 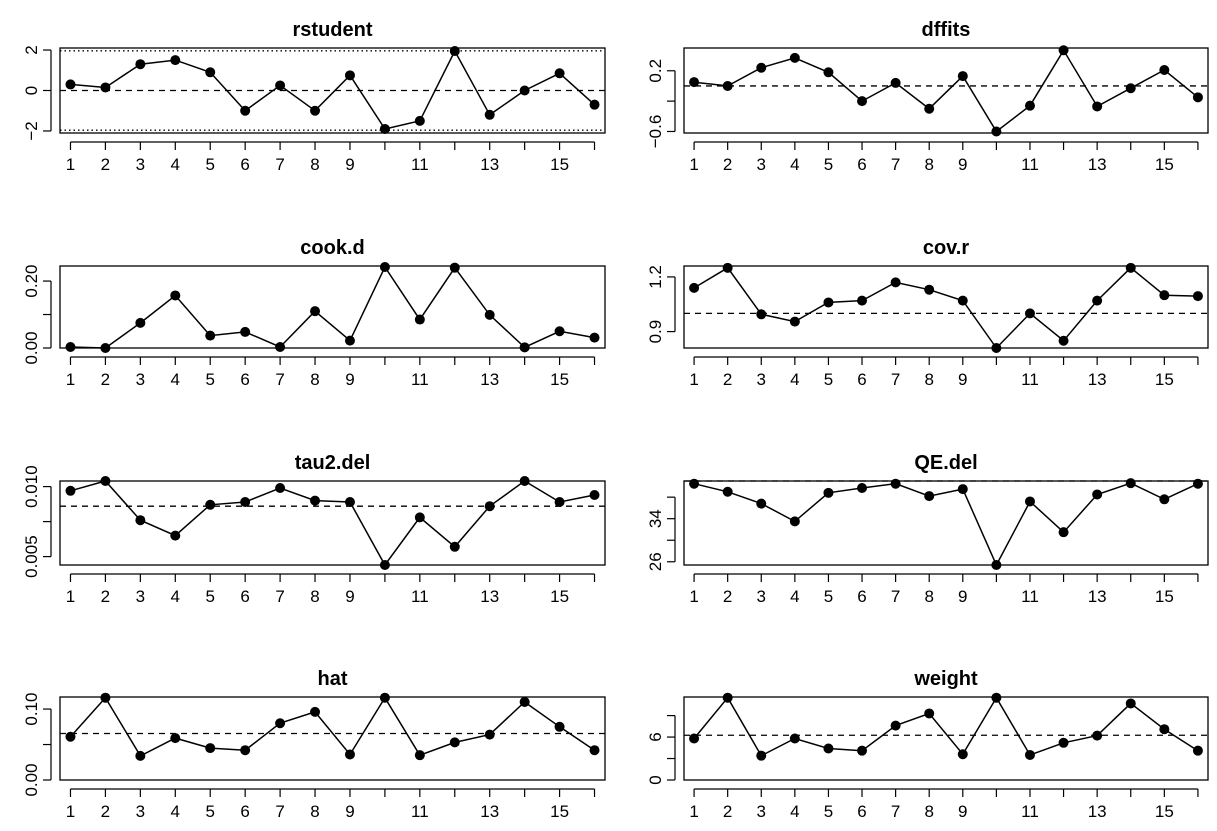 I want to click on y-tick-label: 6, so click(x=655, y=736).